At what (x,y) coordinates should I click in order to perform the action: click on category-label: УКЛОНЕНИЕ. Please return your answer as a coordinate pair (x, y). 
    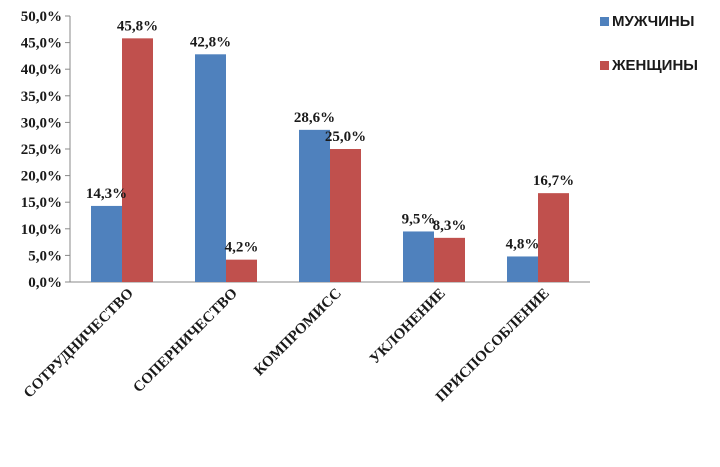
    Looking at the image, I should click on (408, 327).